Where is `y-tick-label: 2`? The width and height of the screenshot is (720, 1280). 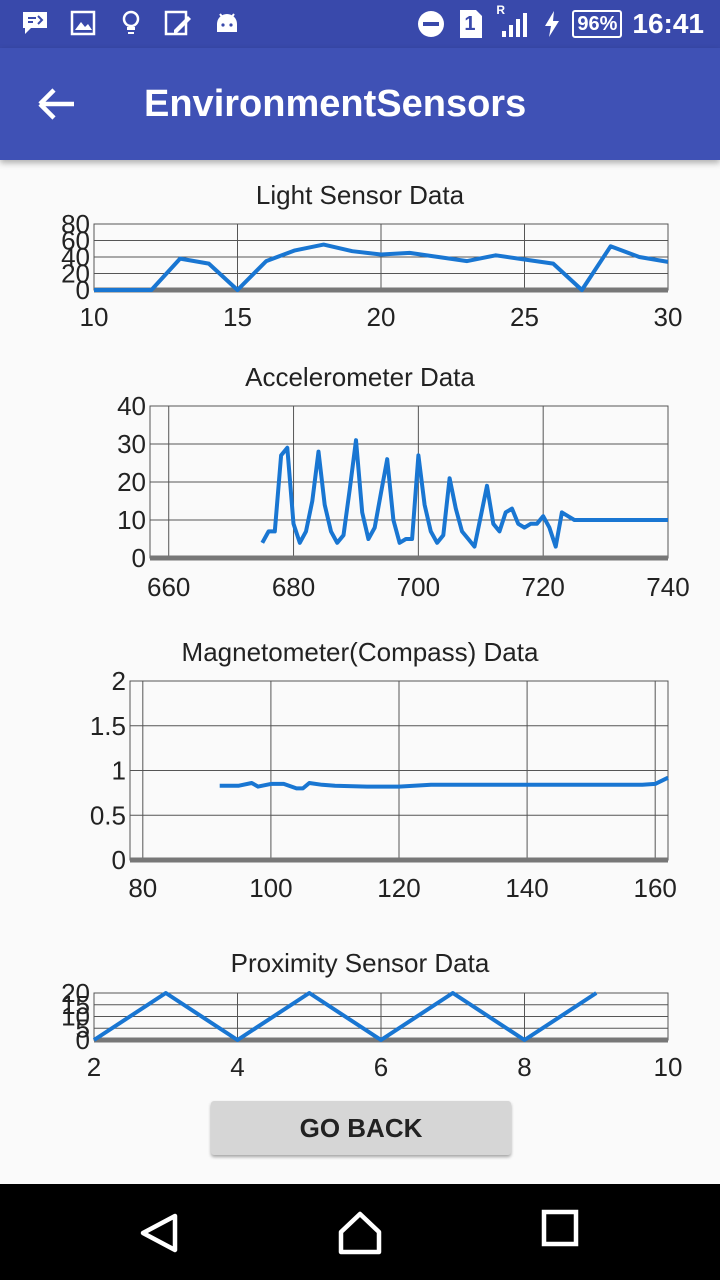
y-tick-label: 2 is located at coordinates (119, 681).